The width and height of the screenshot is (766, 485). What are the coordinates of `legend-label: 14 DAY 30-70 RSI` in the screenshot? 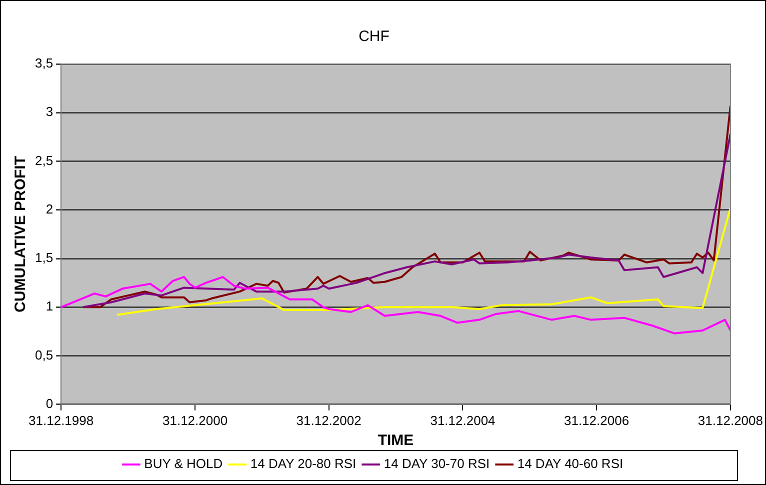 It's located at (437, 464).